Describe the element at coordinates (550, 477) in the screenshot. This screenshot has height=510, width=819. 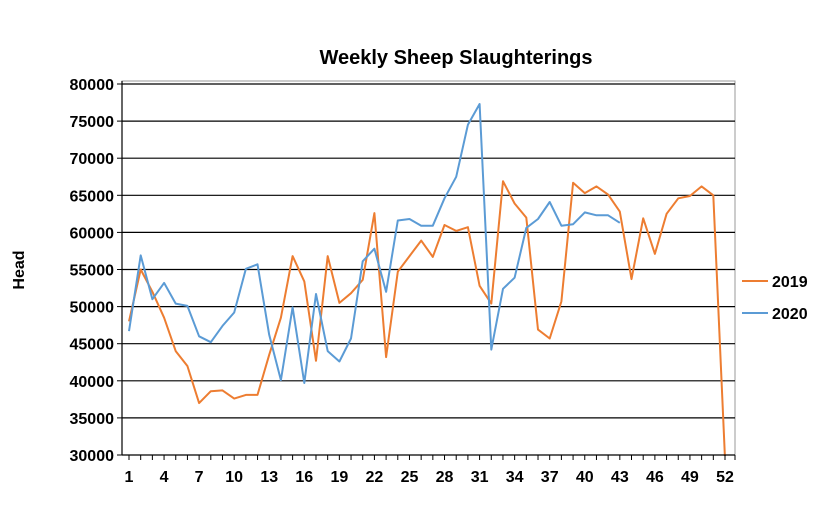
I see `x-tick-label: 37` at that location.